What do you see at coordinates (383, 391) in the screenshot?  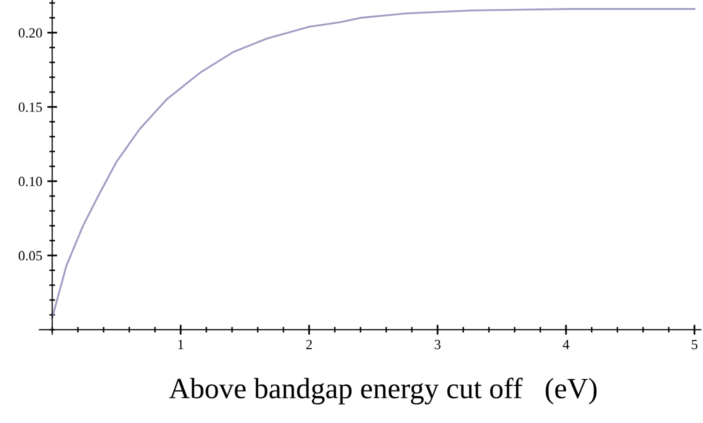 I see `x-axis-title: Above bandgap energy cut off (eV)` at bounding box center [383, 391].